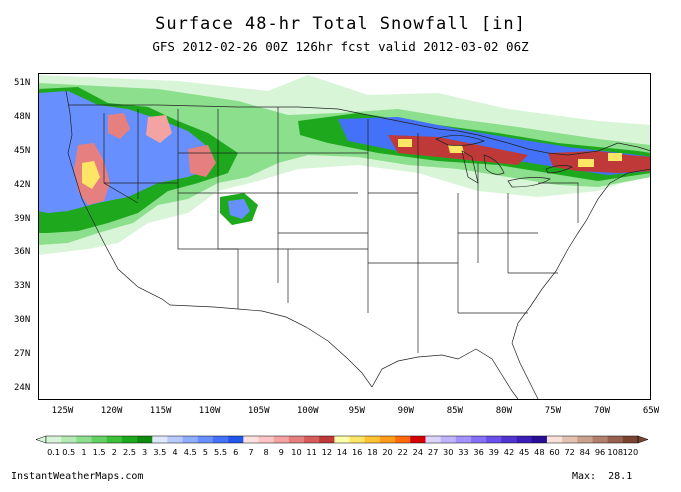 The height and width of the screenshot is (492, 681). What do you see at coordinates (643, 439) in the screenshot?
I see `colorbar-high-arrow` at bounding box center [643, 439].